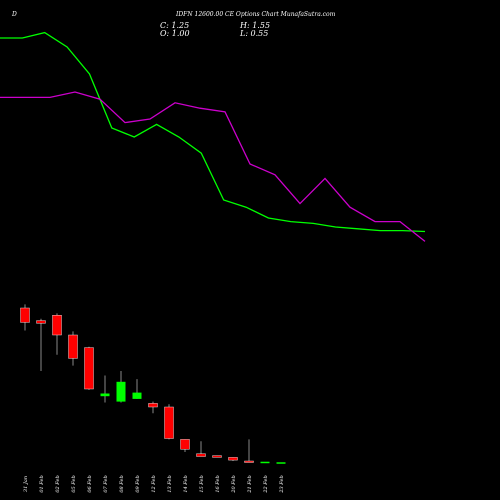 This screenshot has height=500, width=500. What do you see at coordinates (170, 483) in the screenshot?
I see `x-tick-label: 13 Feb` at bounding box center [170, 483].